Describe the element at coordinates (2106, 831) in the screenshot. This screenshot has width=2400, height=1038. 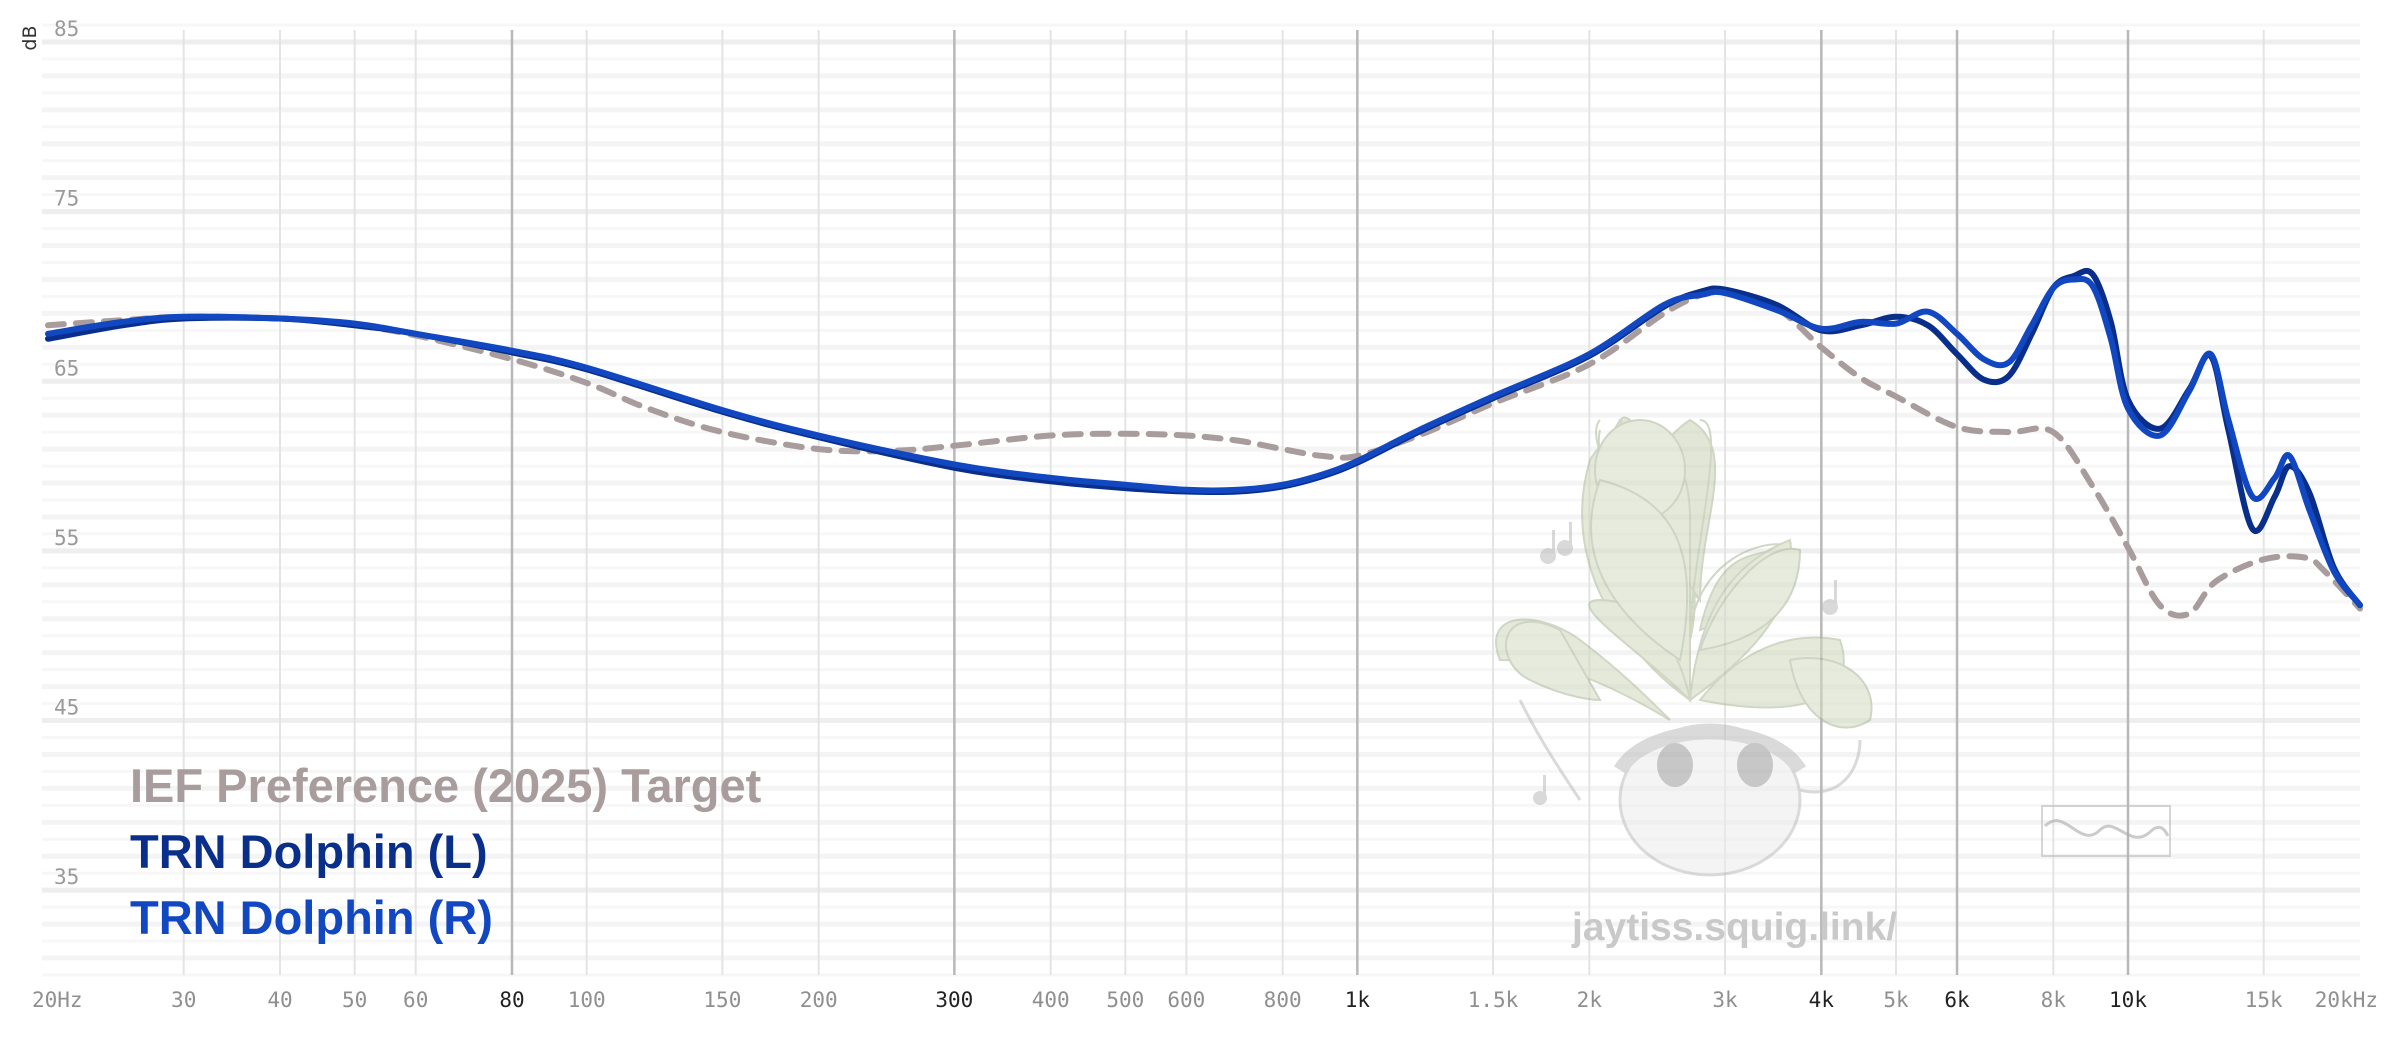
I see `signature-box-icon` at that location.